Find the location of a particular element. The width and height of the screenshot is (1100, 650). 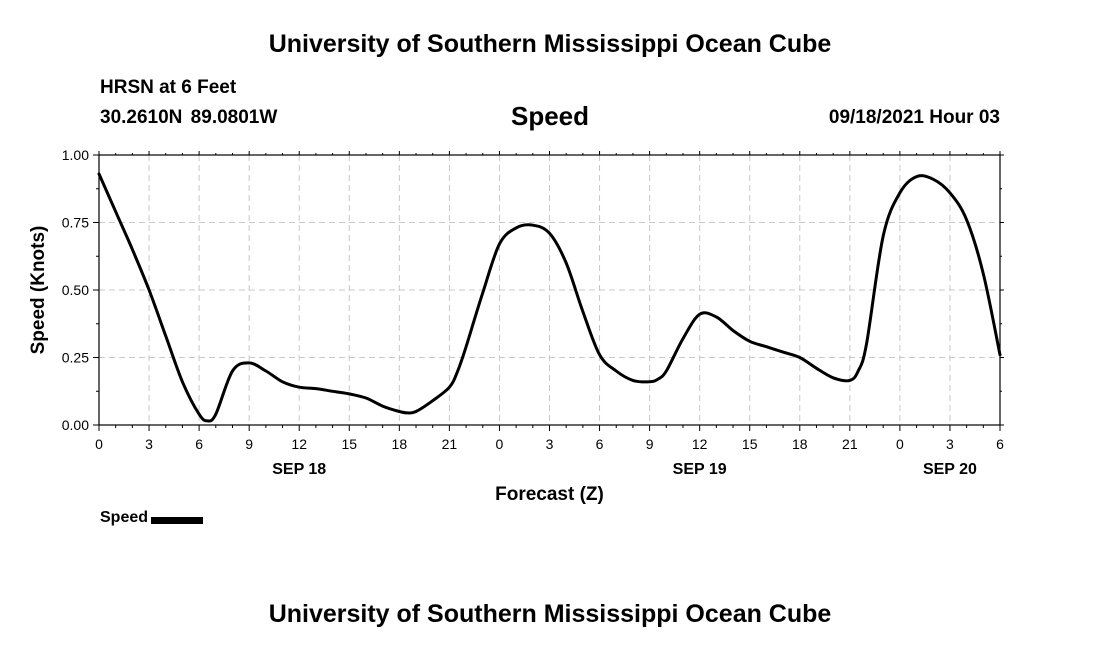

station-label: HRSN at 6 Feet is located at coordinates (168, 87).